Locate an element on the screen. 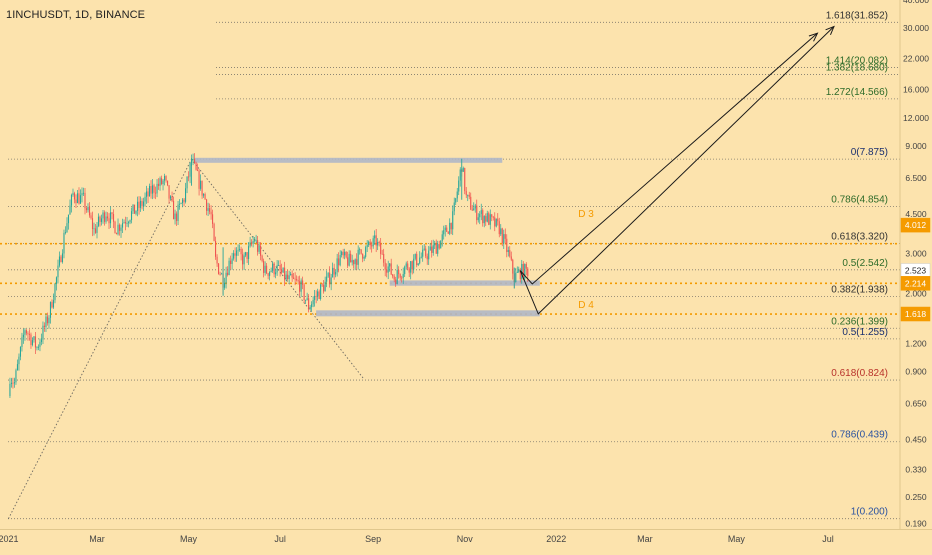  fib-level-label: 1.618(31.852) is located at coordinates (857, 15).